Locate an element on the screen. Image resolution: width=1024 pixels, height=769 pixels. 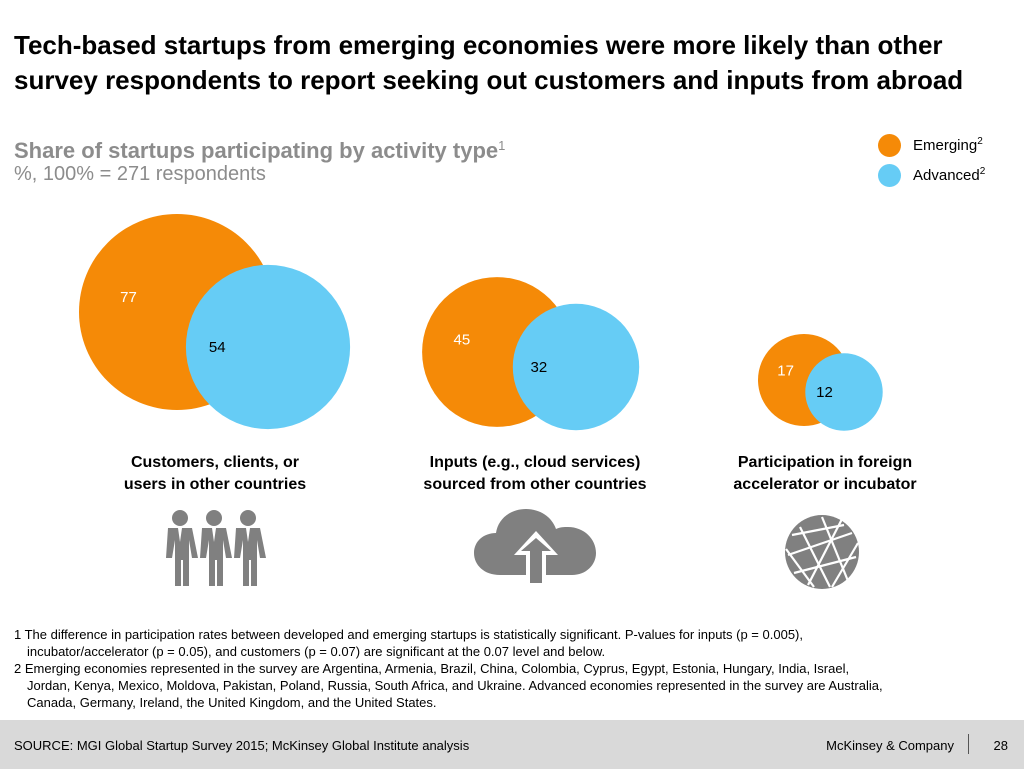
footer-divider is located at coordinates (968, 744).